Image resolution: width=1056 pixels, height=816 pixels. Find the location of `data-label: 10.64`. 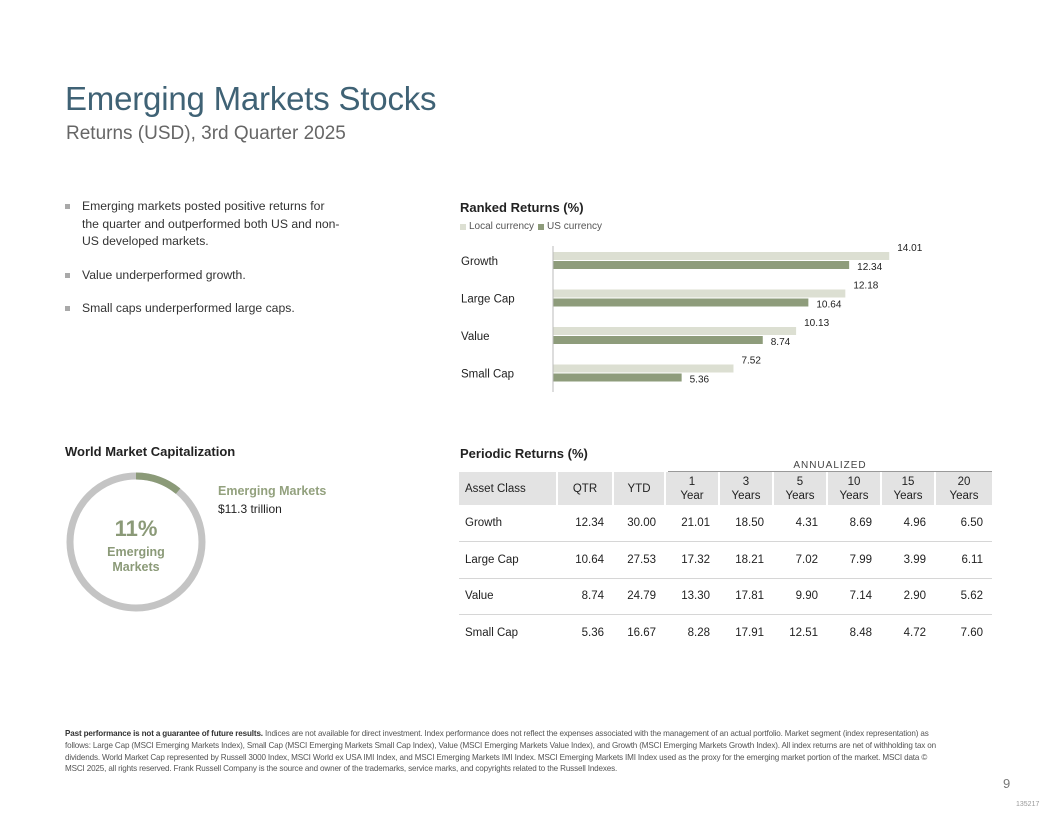

data-label: 10.64 is located at coordinates (828, 305).